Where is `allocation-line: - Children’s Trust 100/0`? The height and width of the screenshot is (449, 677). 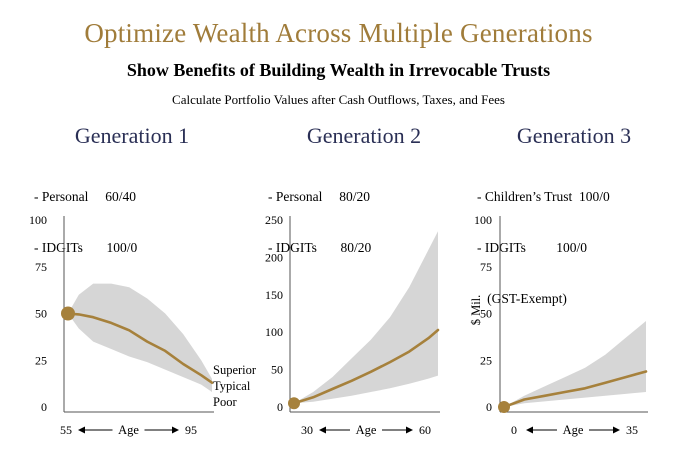
allocation-line: - Children’s Trust 100/0 is located at coordinates (543, 196).